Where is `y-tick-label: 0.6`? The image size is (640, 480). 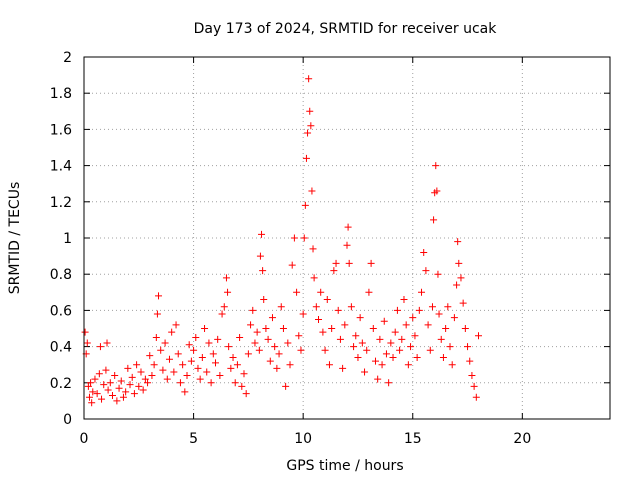 y-tick-label: 0.6 is located at coordinates (61, 311).